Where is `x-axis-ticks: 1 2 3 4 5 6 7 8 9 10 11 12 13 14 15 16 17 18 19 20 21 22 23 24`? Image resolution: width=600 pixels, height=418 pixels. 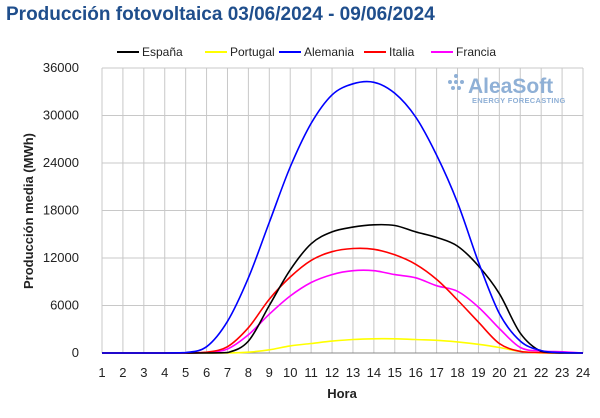 x-axis-ticks: 1 2 3 4 5 6 7 8 9 10 11 12 13 14 15 16 17 18 19 20 21 22 23 24 is located at coordinates (344, 372).